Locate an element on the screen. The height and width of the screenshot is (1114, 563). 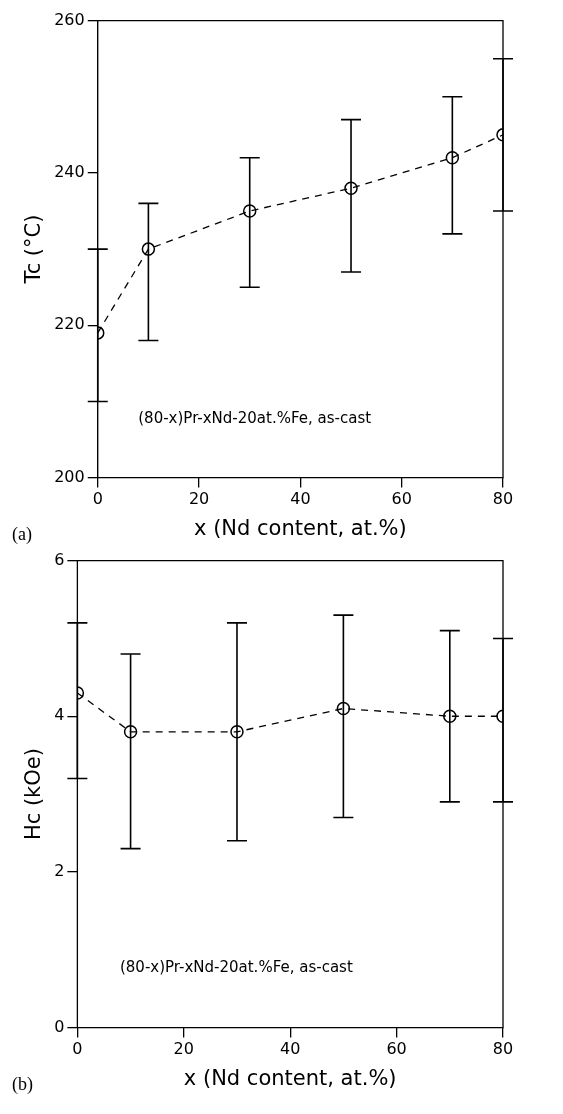
text: (a) is located at coordinates (22, 534).